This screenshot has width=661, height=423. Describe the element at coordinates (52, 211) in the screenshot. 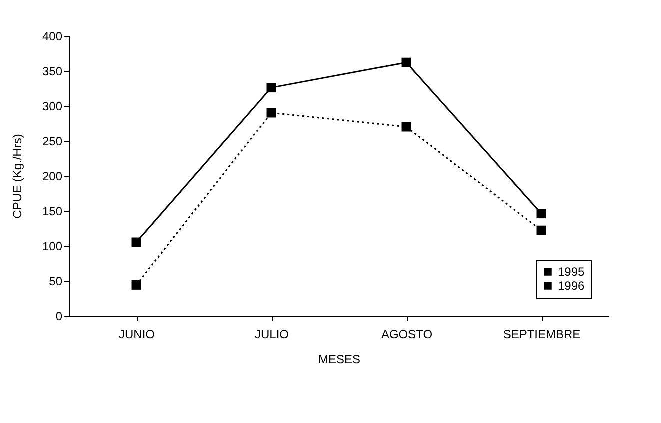

I see `y-tick-label: 150` at that location.